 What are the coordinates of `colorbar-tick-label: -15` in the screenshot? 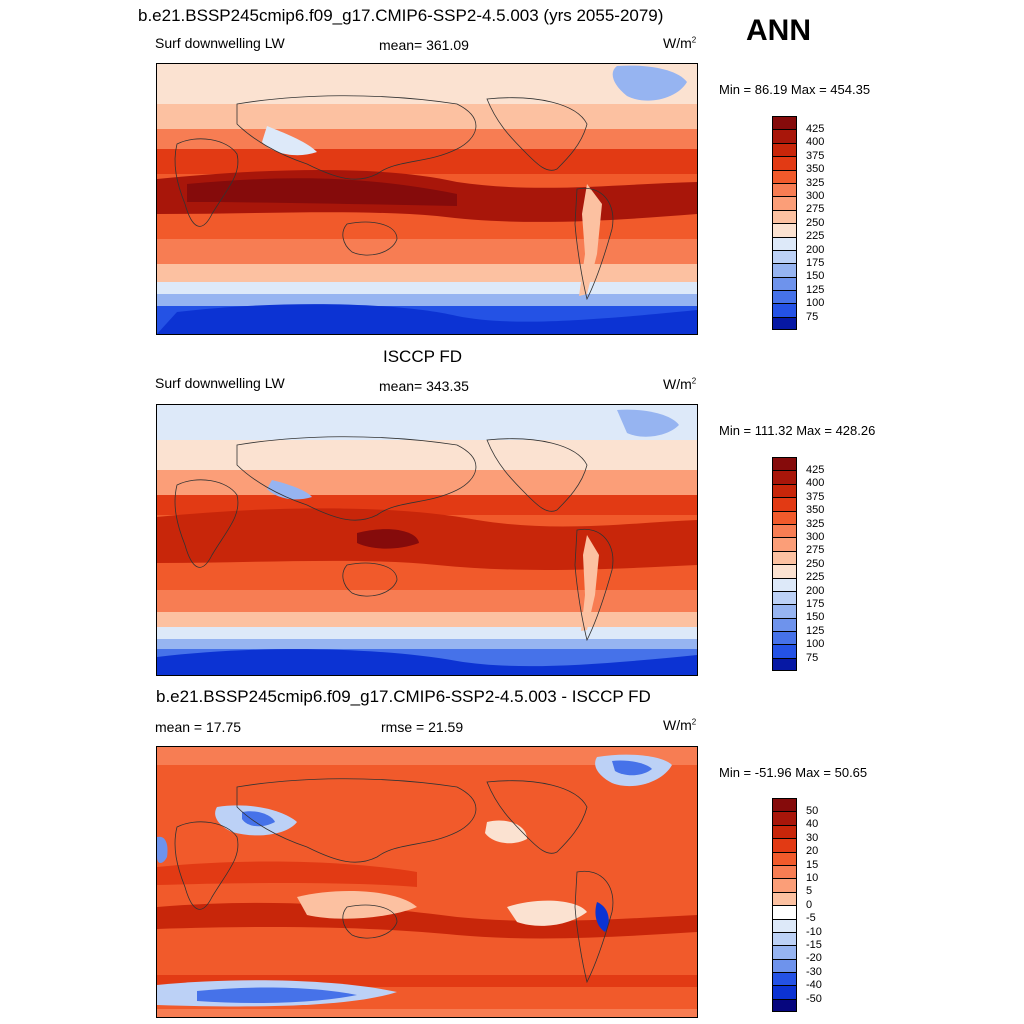 It's located at (814, 945).